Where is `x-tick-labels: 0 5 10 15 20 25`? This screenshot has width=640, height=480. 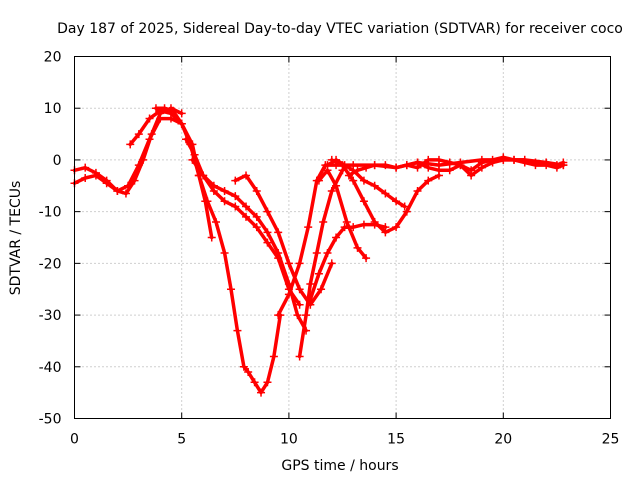
x-tick-labels: 0 5 10 15 20 25 is located at coordinates (344, 440).